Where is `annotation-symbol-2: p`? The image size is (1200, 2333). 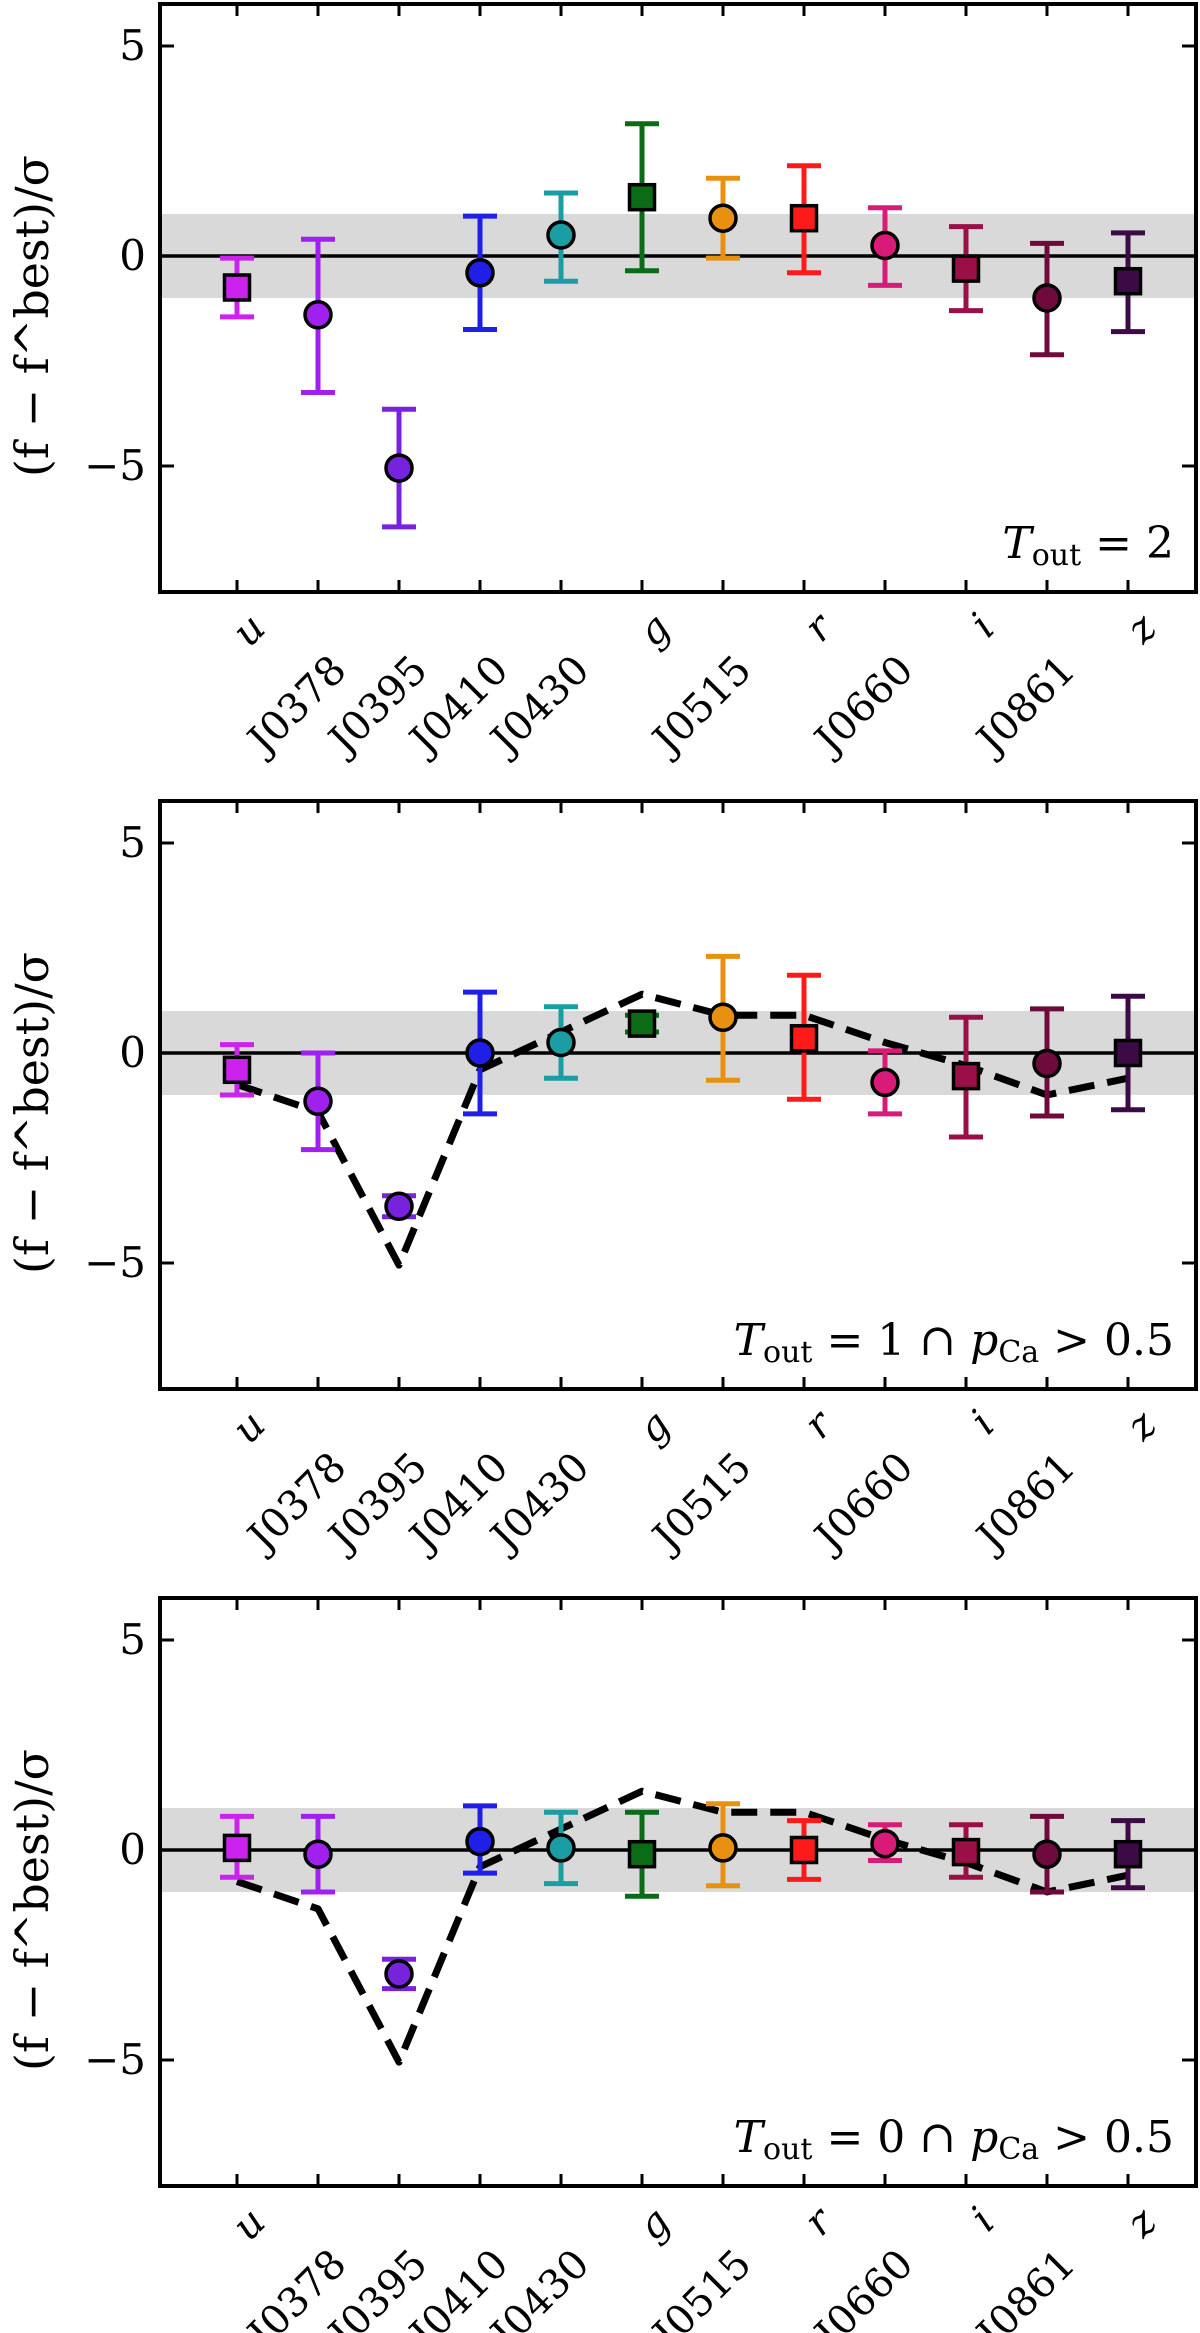
annotation-symbol-2: p is located at coordinates (984, 2137).